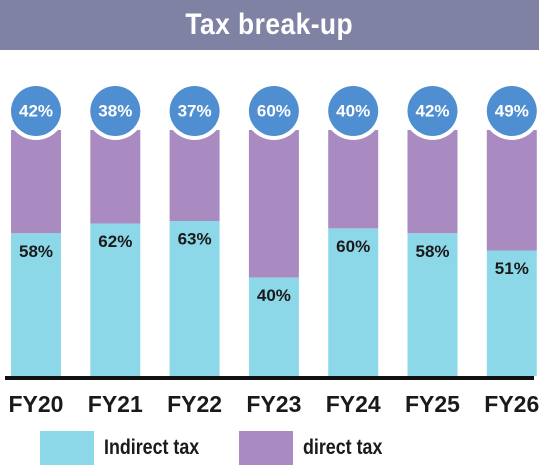  Describe the element at coordinates (511, 190) in the screenshot. I see `bar-direct-fy26` at that location.